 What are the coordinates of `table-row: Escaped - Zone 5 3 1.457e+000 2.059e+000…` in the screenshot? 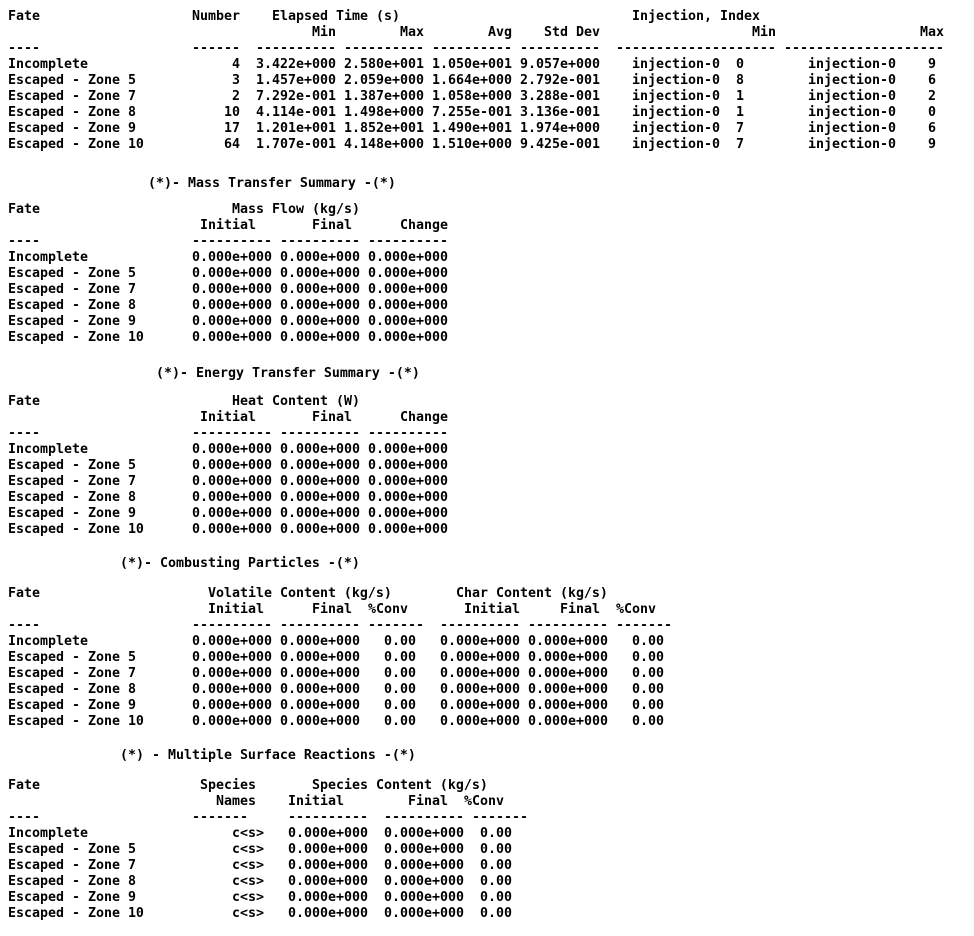 It's located at (487, 81).